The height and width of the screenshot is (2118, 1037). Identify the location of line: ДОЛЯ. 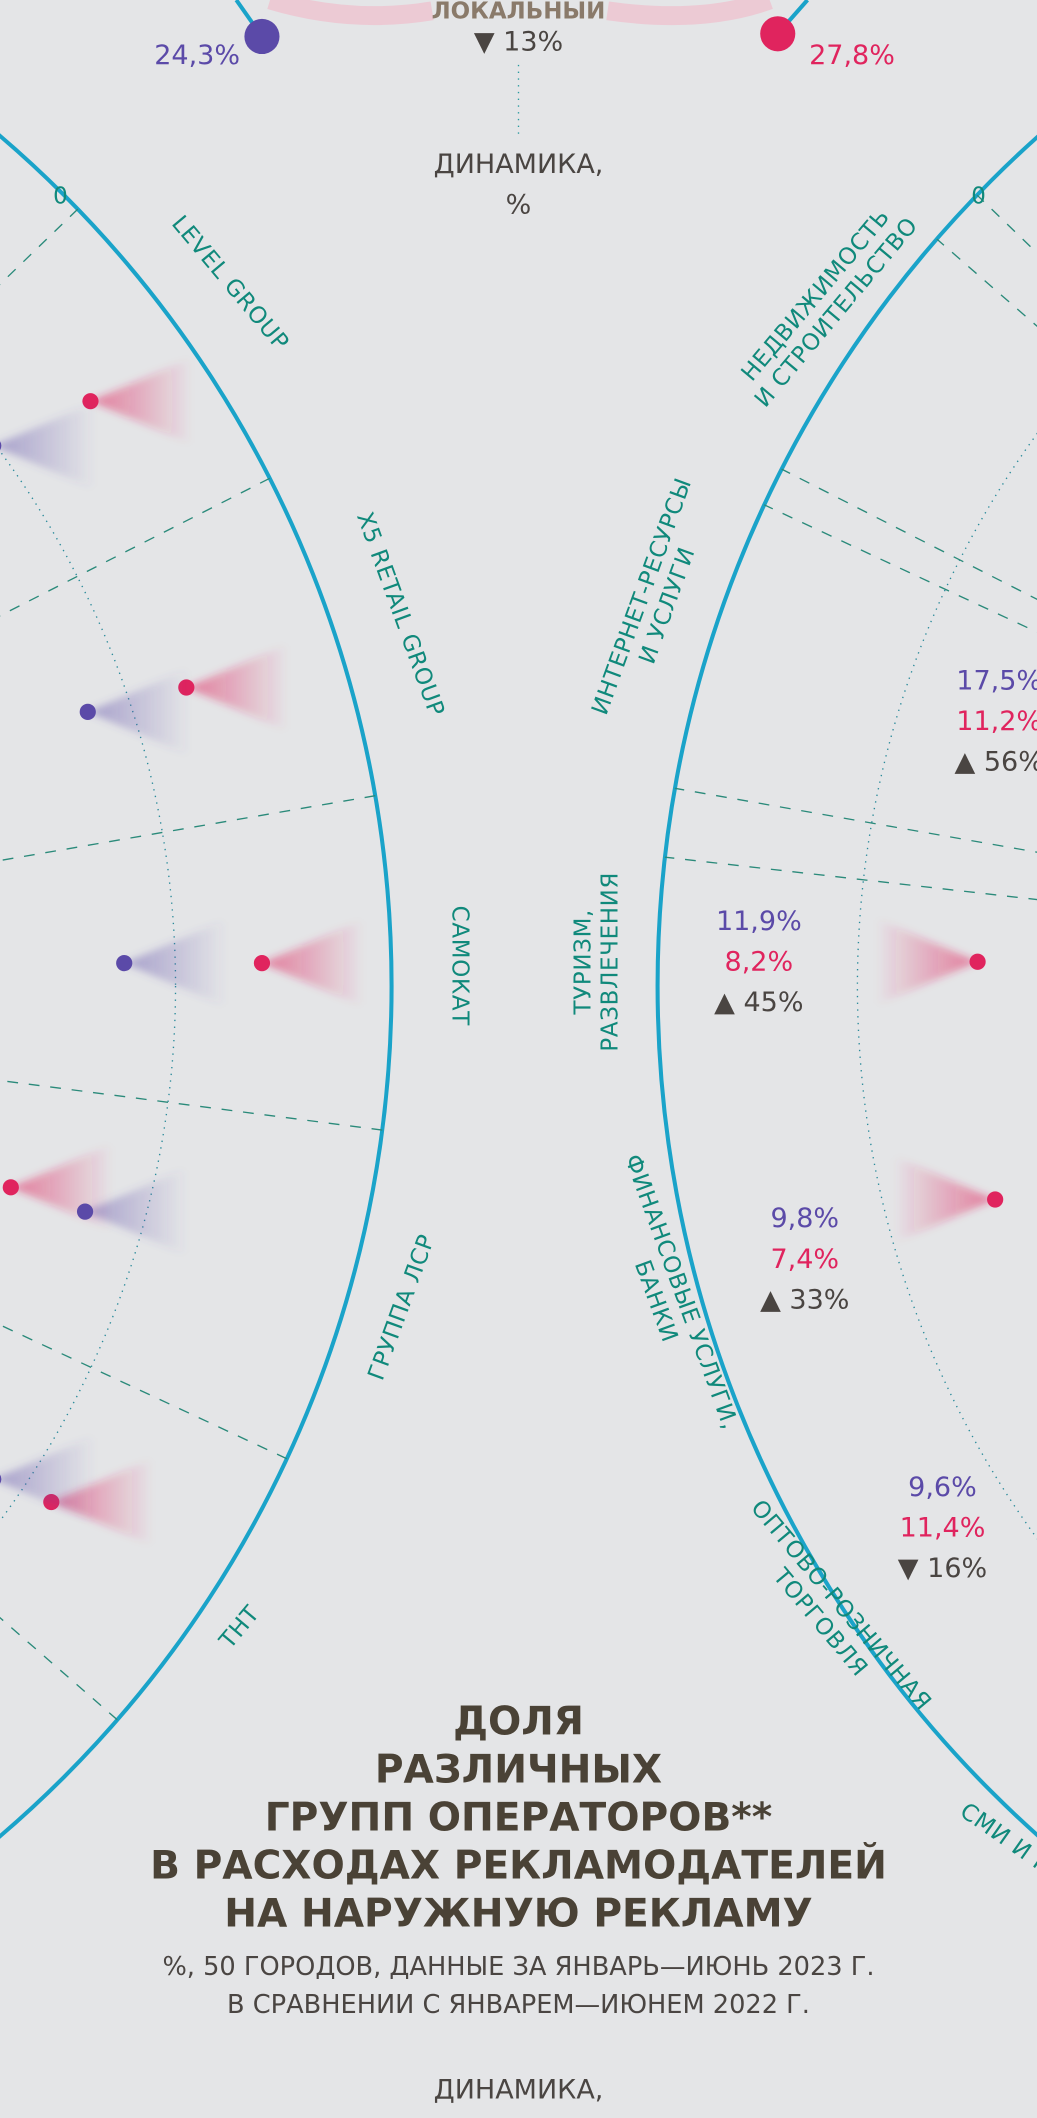
(518, 1721).